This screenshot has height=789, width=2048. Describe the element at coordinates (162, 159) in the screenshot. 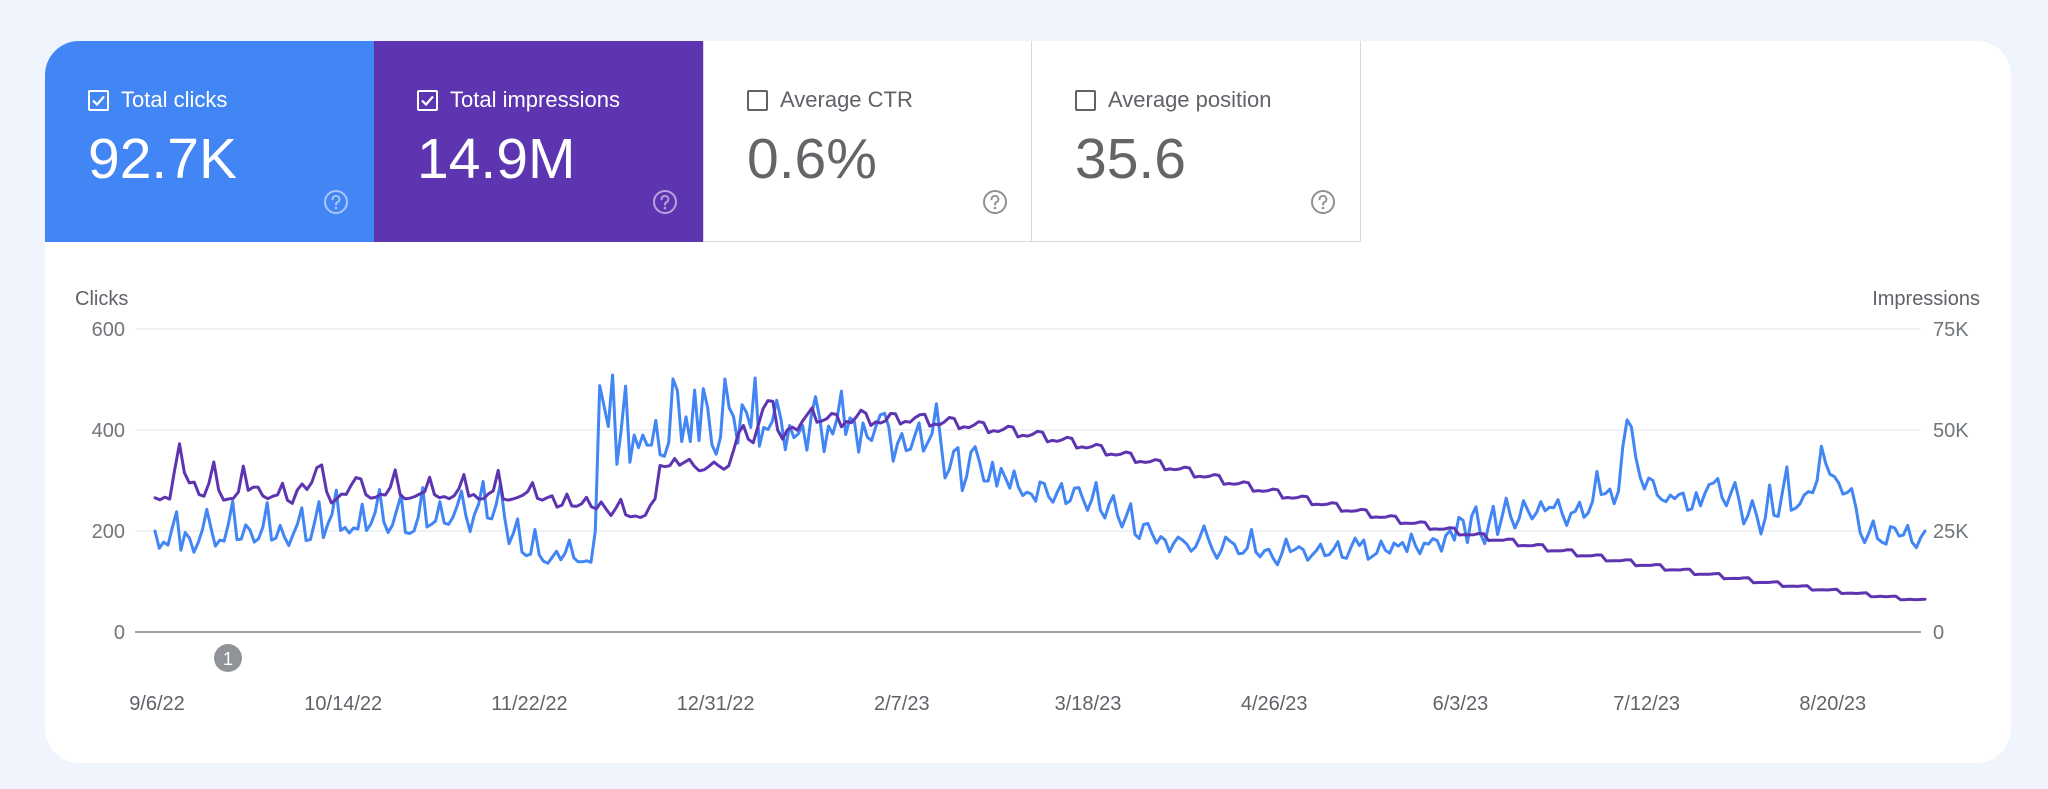

I see `metric-value: 92.7K` at that location.